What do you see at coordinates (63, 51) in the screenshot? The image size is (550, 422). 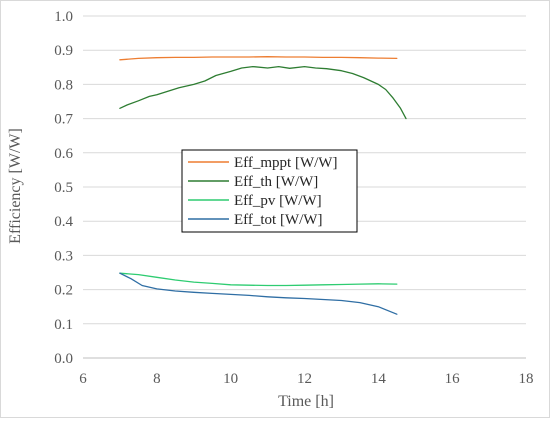 I see `y-tick-label: 0.9` at bounding box center [63, 51].